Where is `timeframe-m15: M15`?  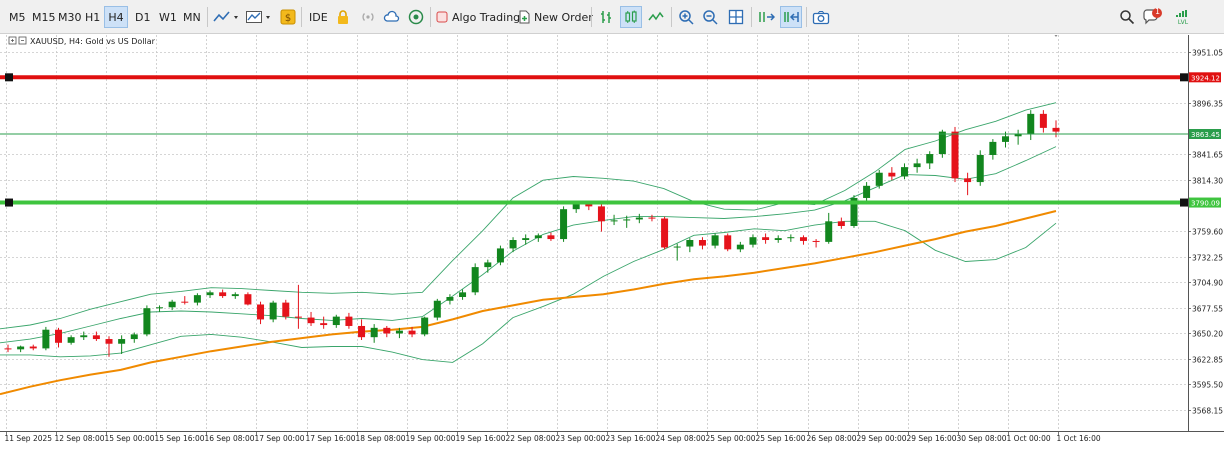
timeframe-m15: M15 is located at coordinates (44, 17).